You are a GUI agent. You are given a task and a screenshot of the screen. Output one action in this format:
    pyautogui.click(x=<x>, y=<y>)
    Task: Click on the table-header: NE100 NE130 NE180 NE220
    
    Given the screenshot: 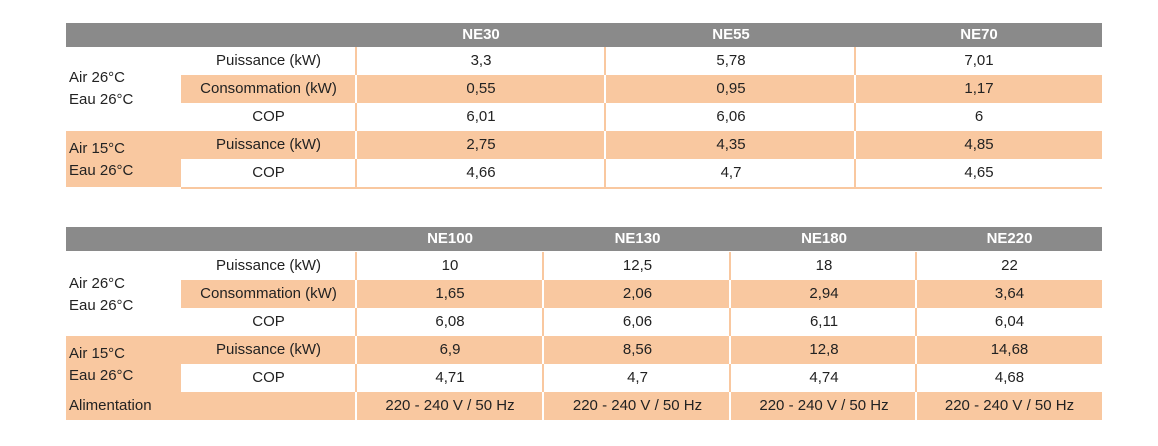 What is the action you would take?
    pyautogui.click(x=584, y=239)
    